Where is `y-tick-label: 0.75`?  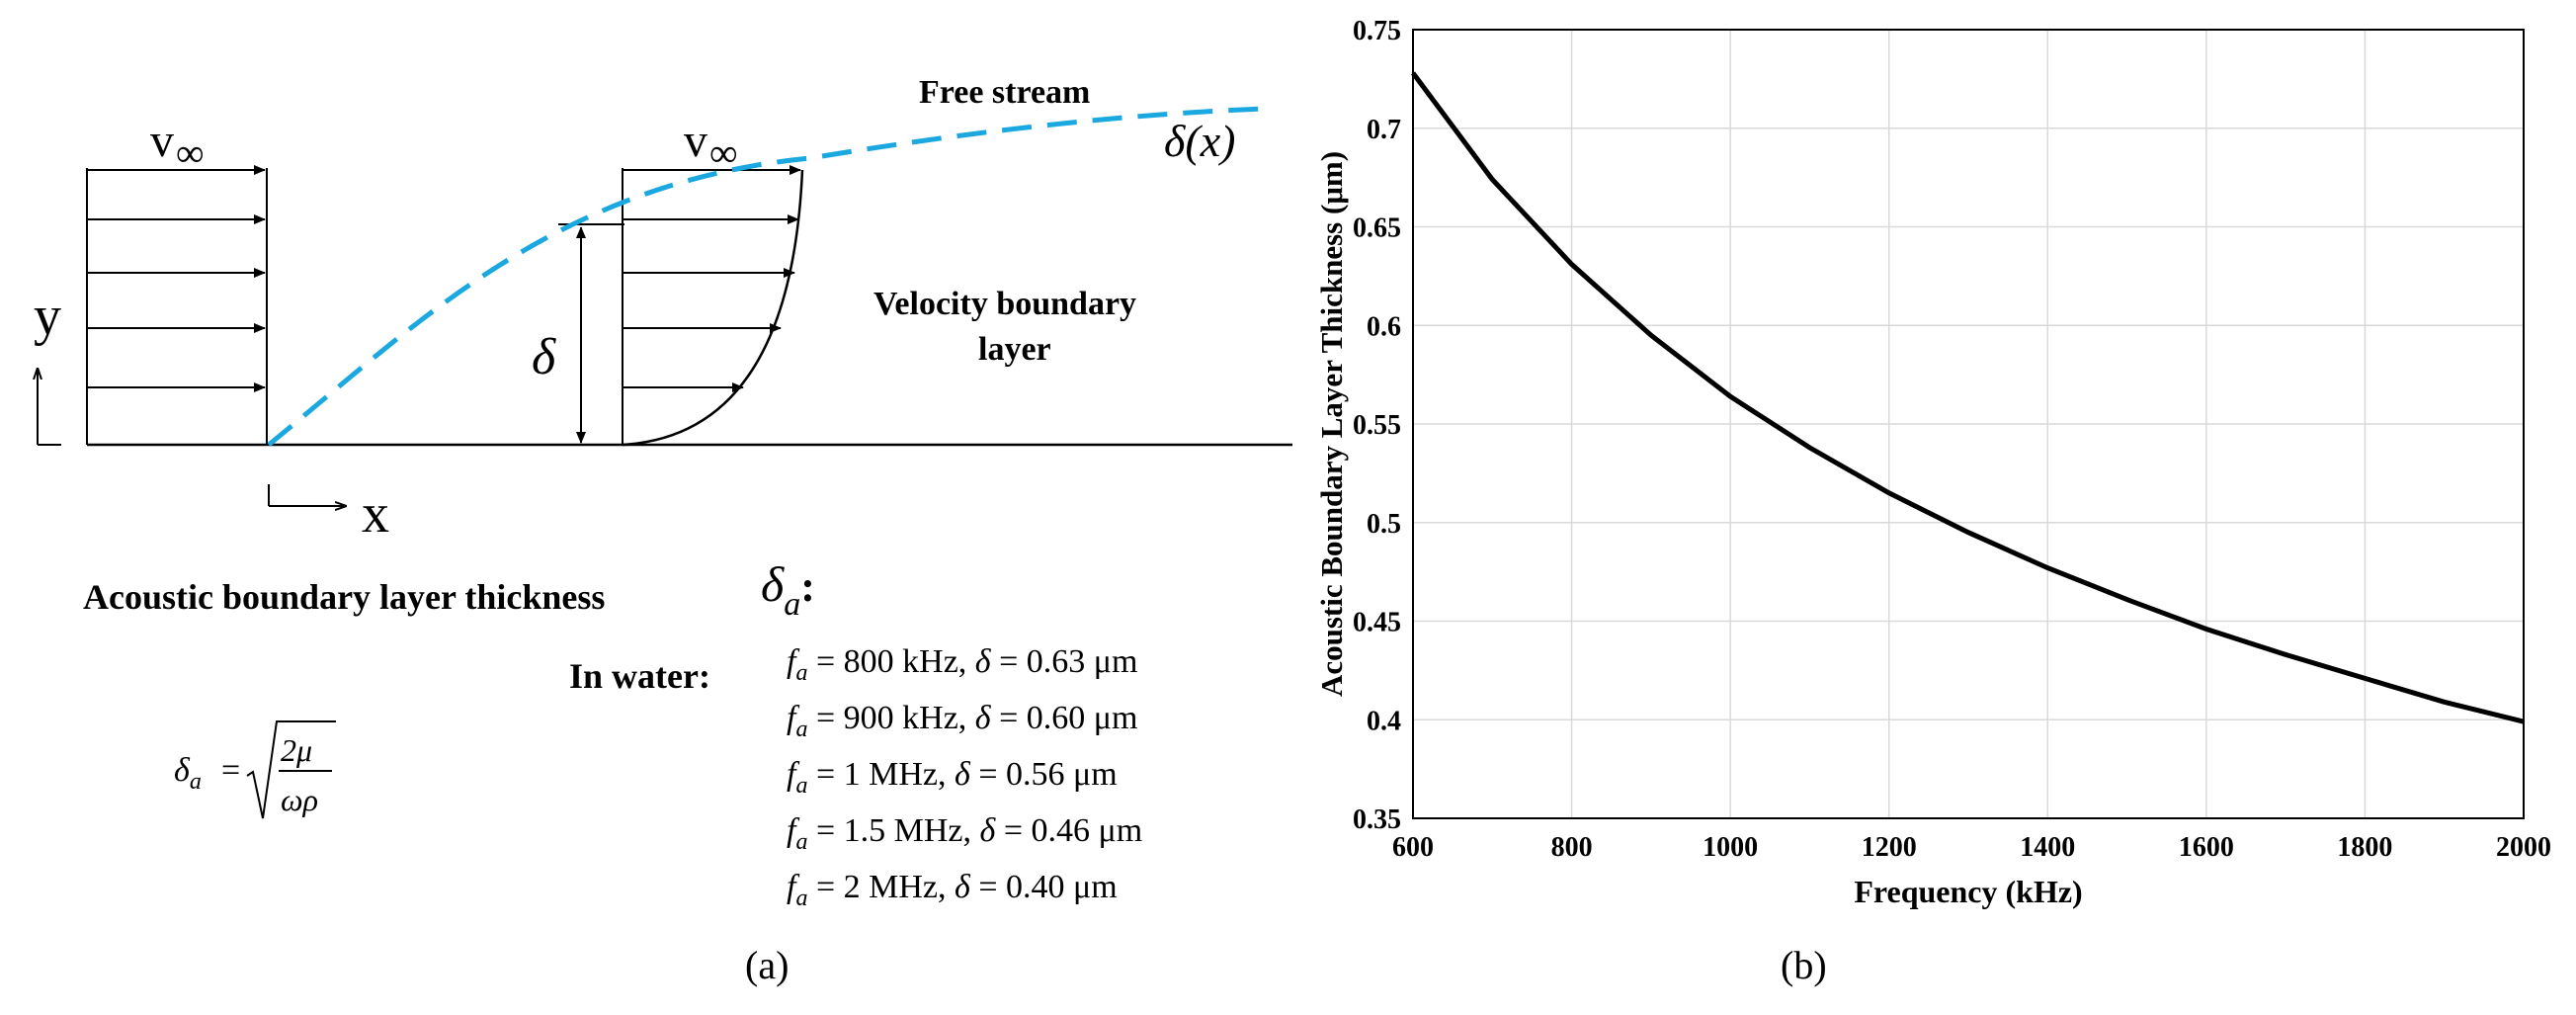 y-tick-label: 0.75 is located at coordinates (1377, 31).